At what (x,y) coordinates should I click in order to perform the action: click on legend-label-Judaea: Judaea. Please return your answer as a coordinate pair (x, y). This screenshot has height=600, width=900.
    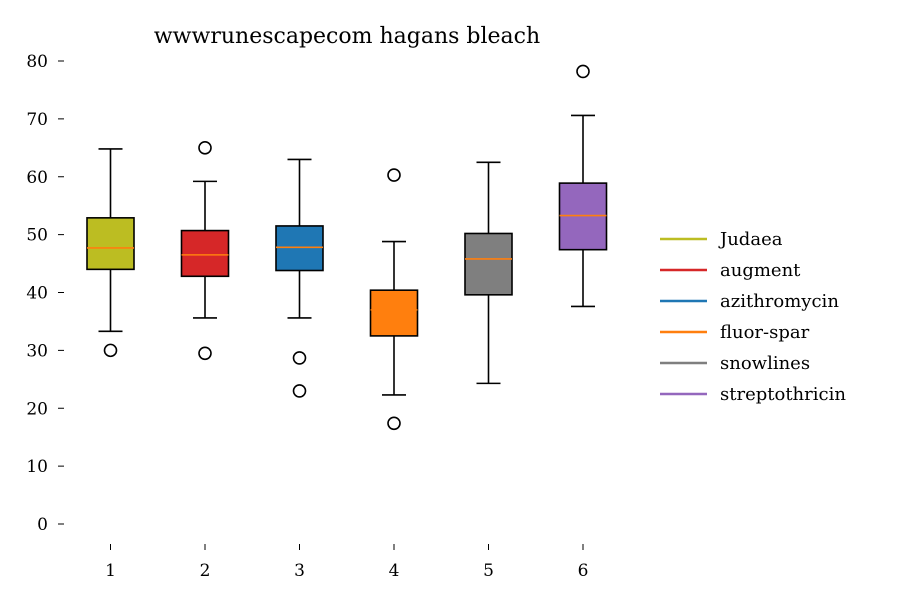
    Looking at the image, I should click on (750, 239).